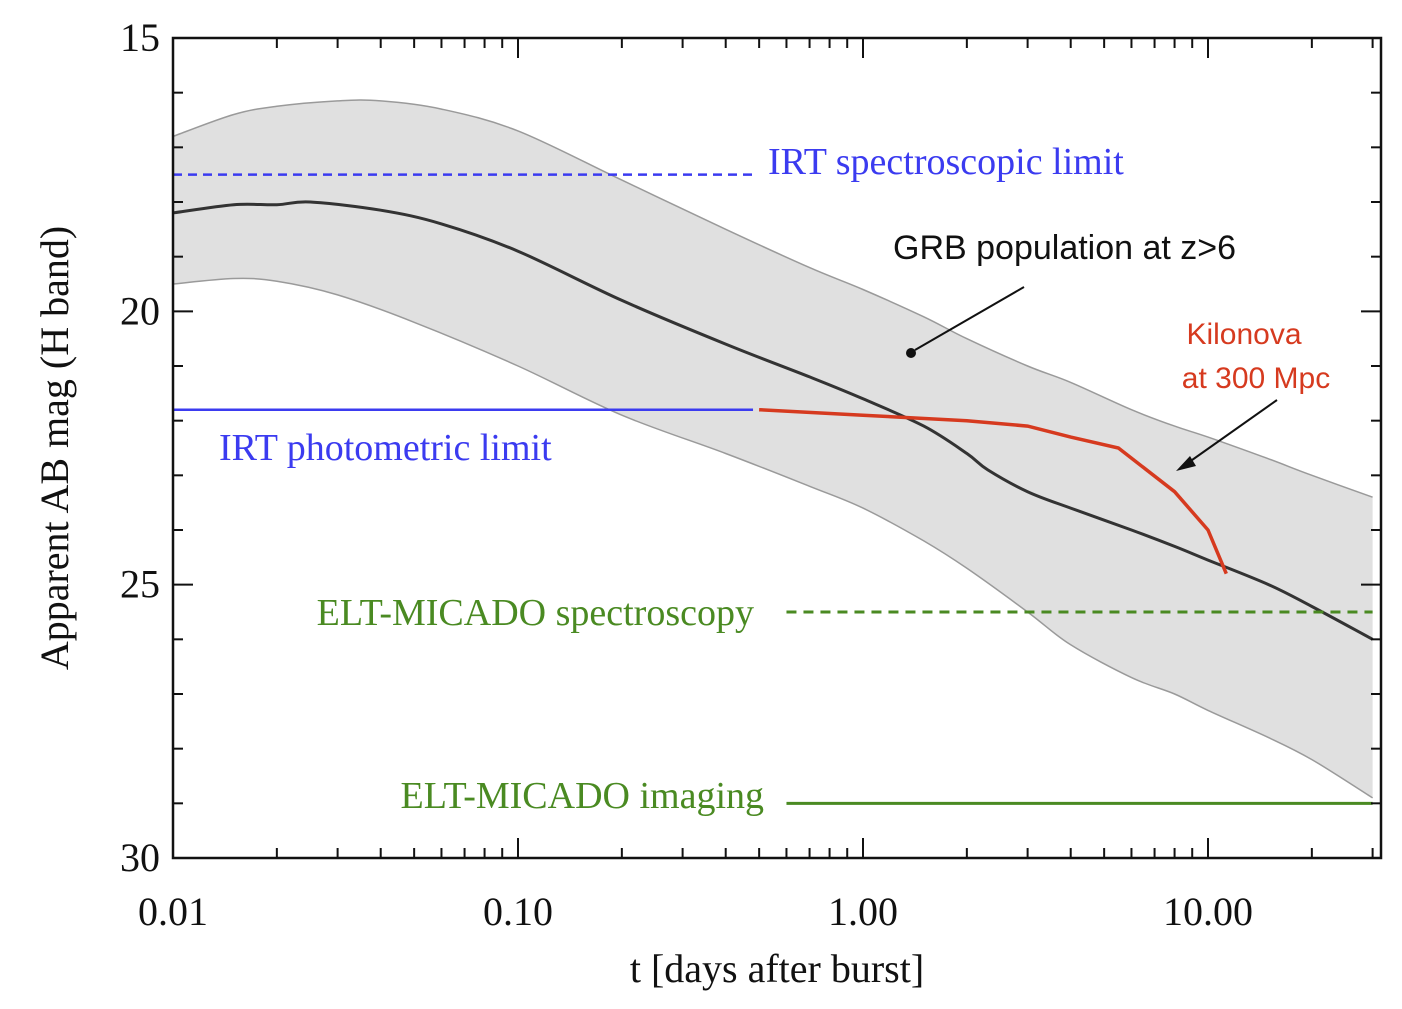  What do you see at coordinates (863, 911) in the screenshot?
I see `x-tick-label: 1.00` at bounding box center [863, 911].